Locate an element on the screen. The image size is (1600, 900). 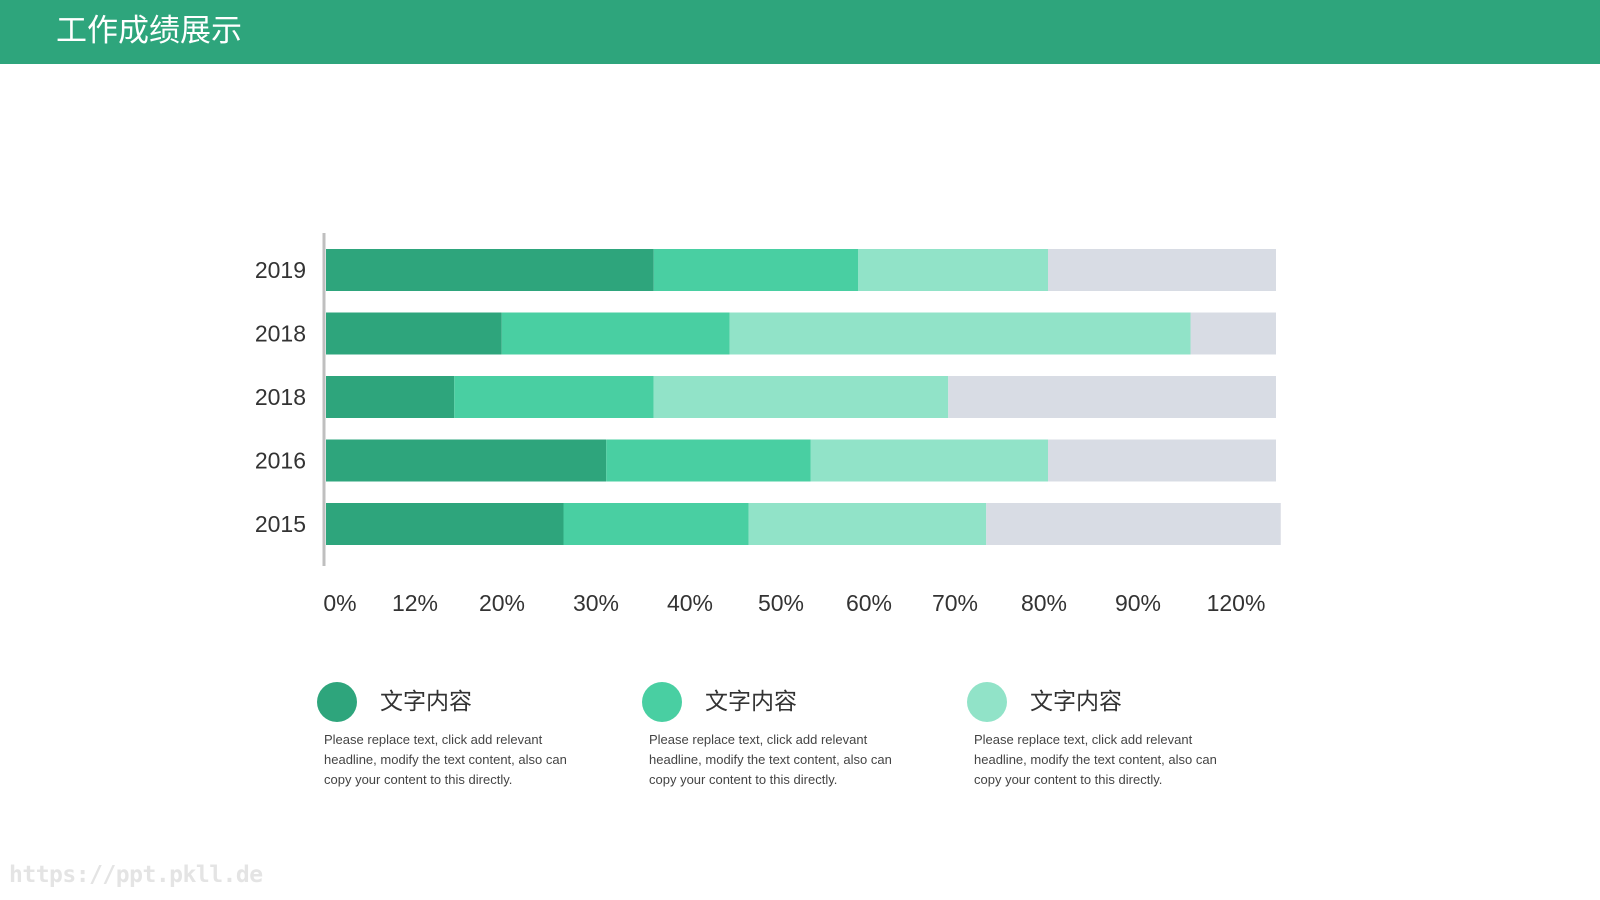
y-tick-label: 2015 is located at coordinates (280, 524).